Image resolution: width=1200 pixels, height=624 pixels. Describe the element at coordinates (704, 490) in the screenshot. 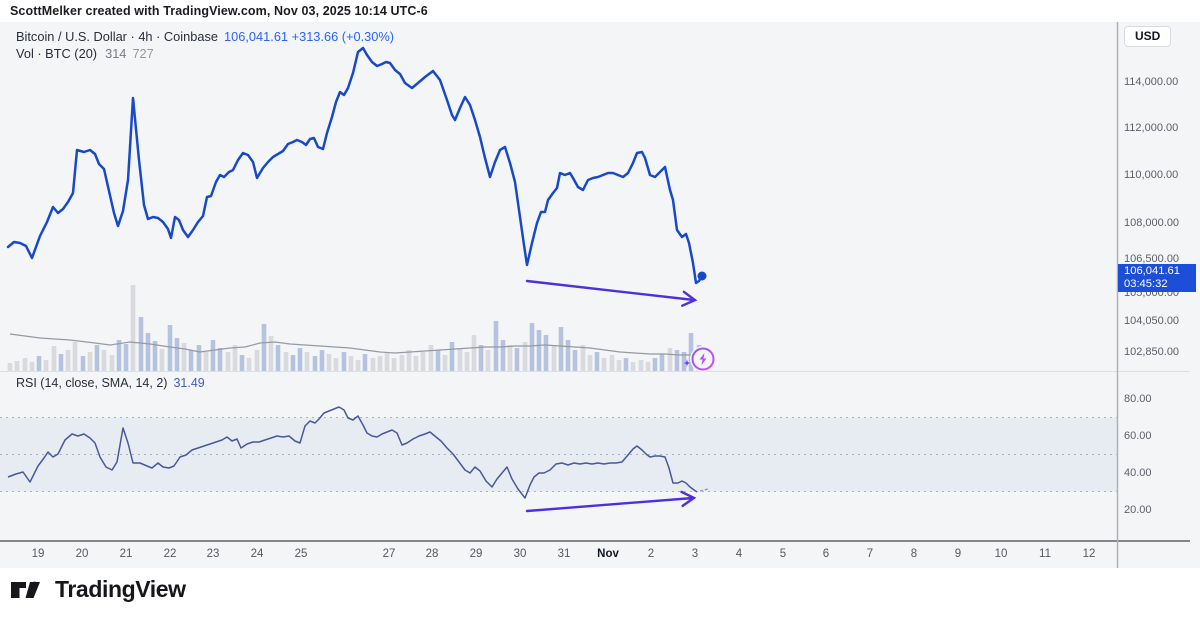

I see `rsi-ma-dash` at that location.